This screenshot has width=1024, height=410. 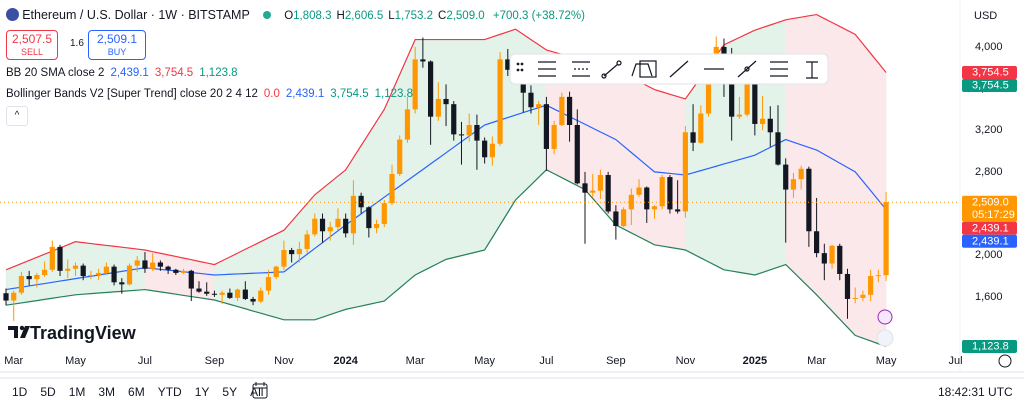 What do you see at coordinates (77, 392) in the screenshot?
I see `range-button: 1M` at bounding box center [77, 392].